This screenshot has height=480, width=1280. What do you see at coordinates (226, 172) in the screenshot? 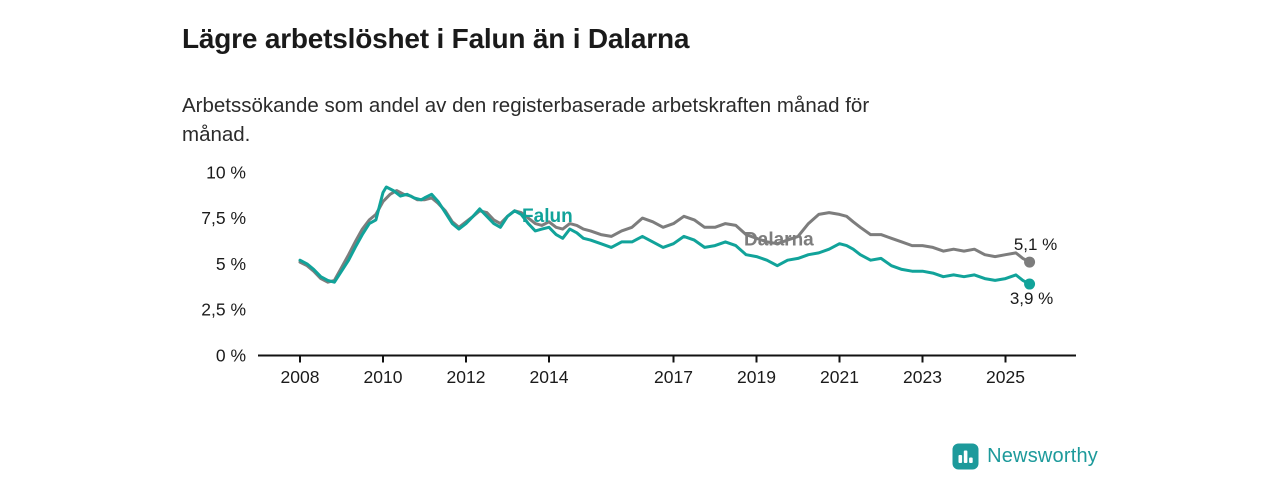
I see `y-tick-label: 10 %` at bounding box center [226, 172].